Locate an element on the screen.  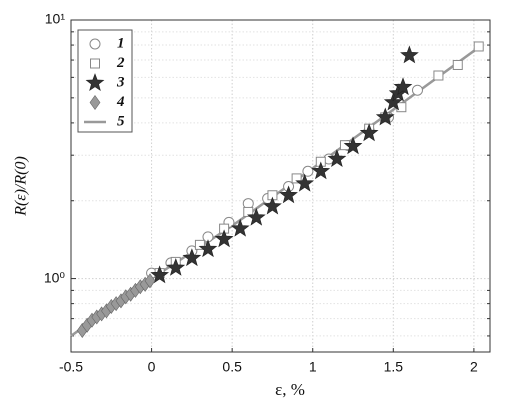
legend-label: 1 is located at coordinates (121, 43).